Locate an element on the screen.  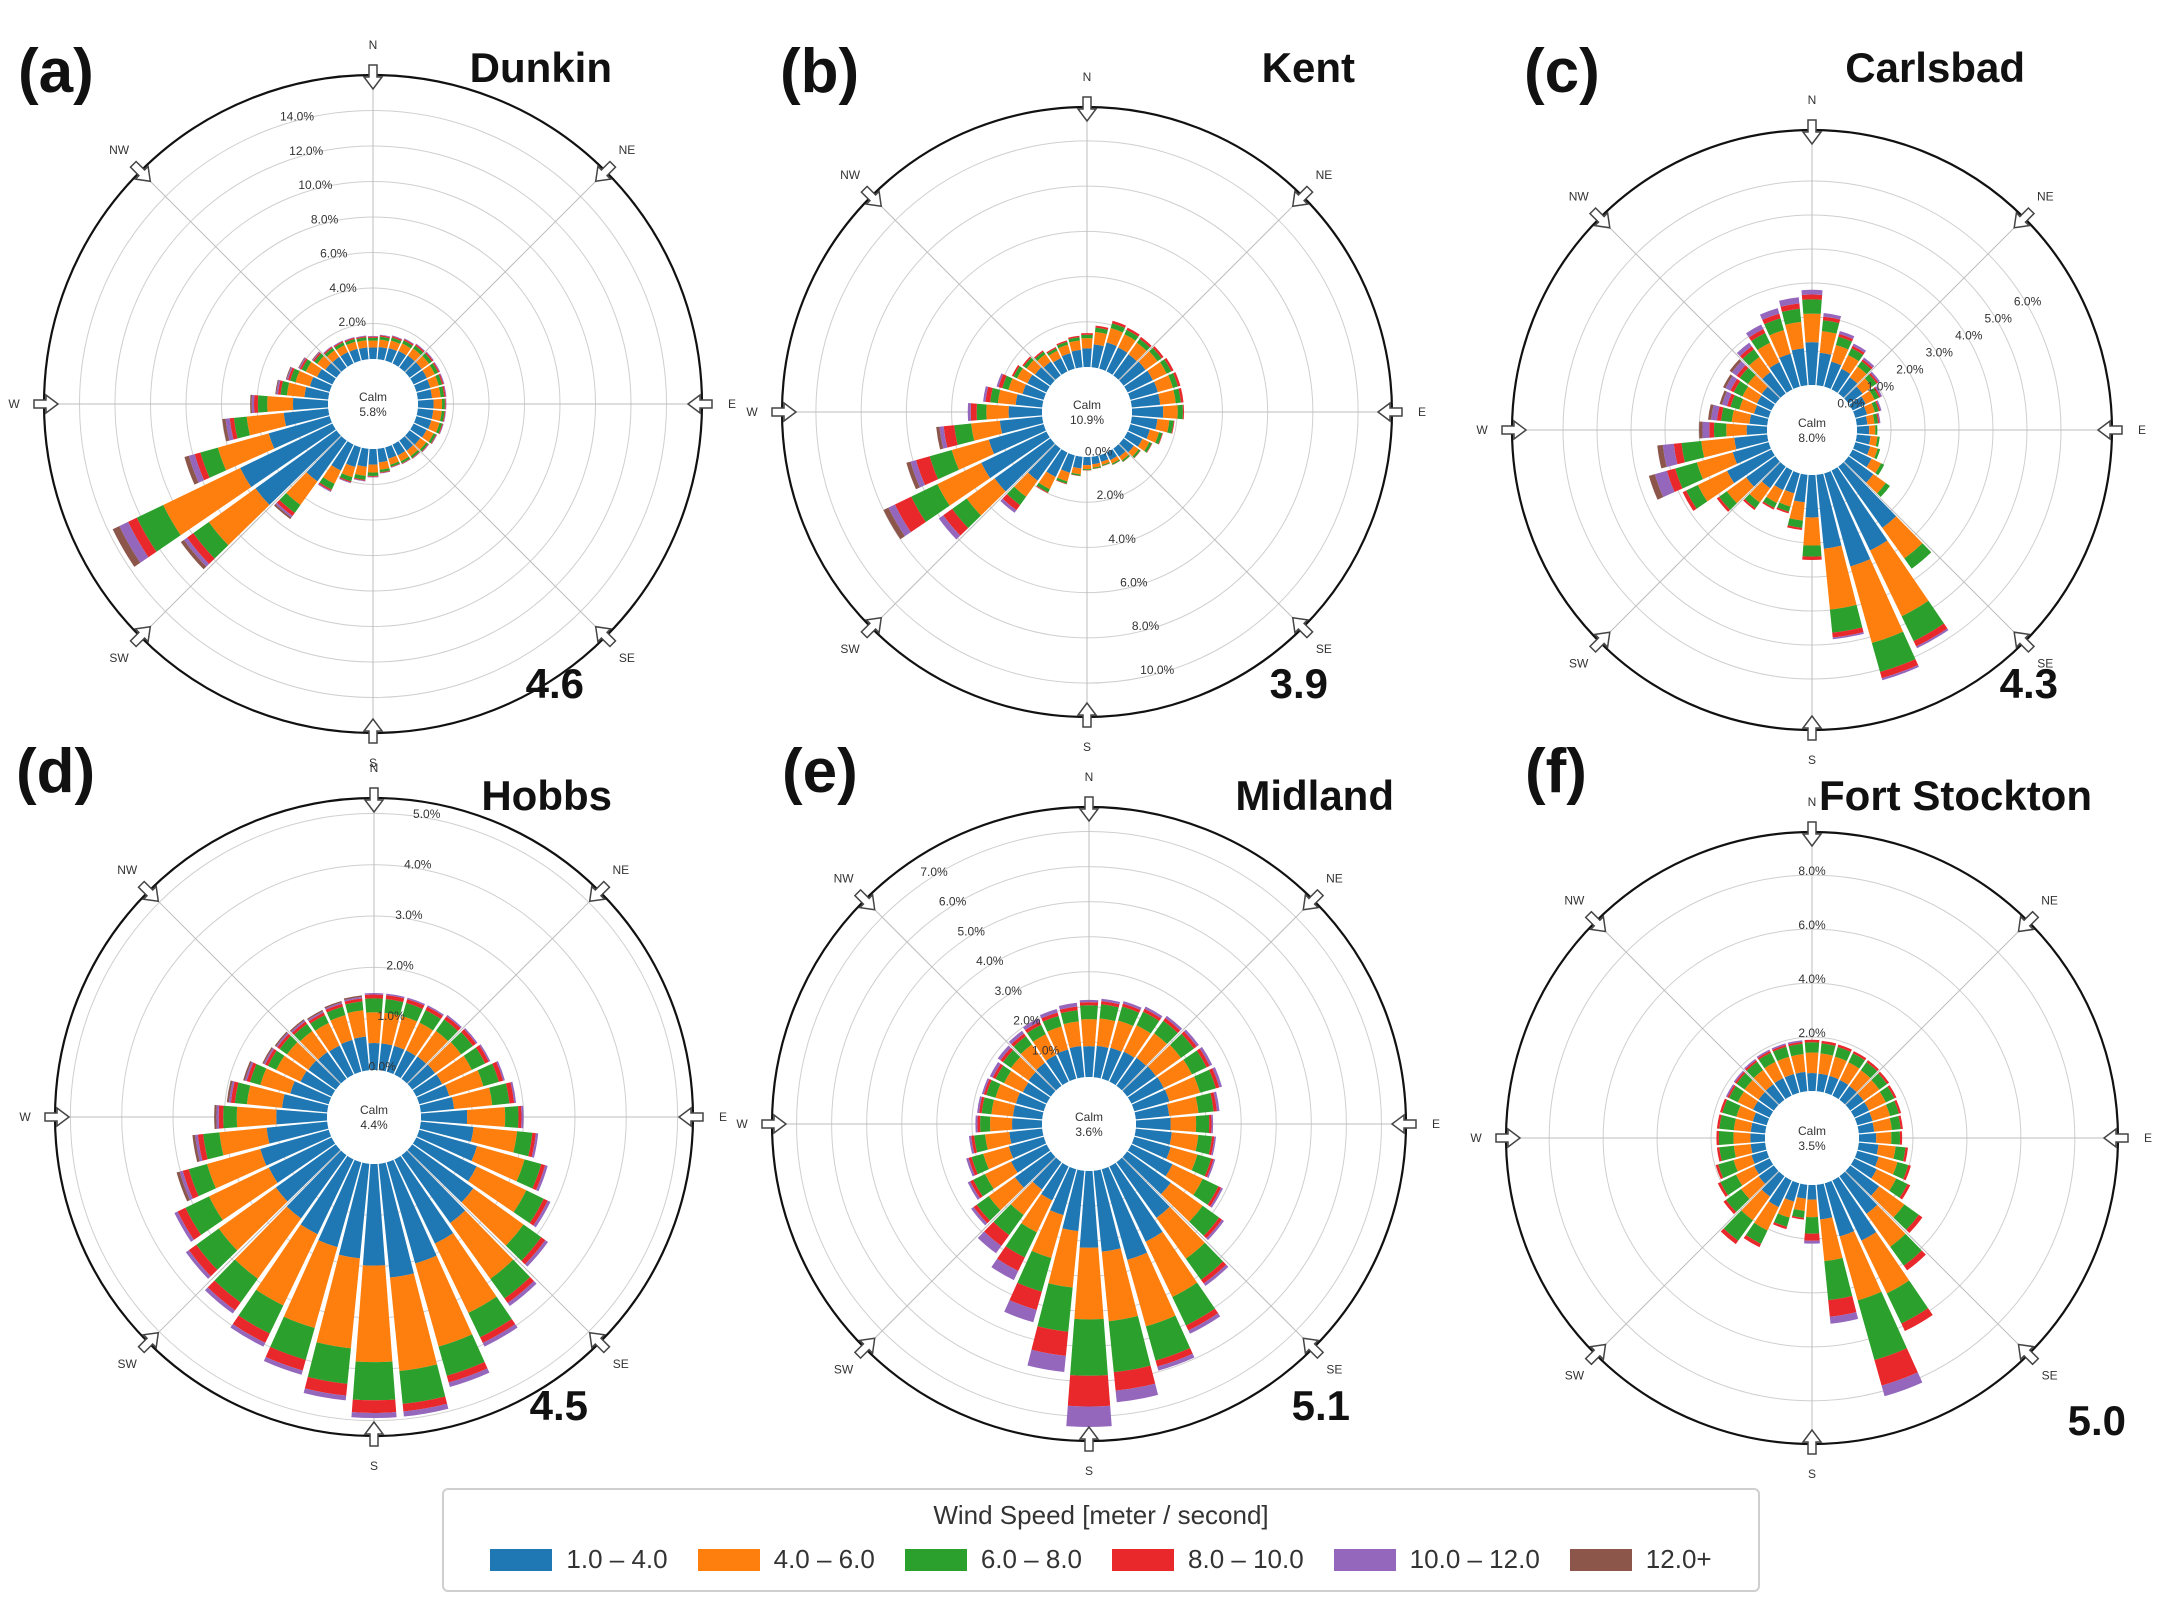
legend-label: 8.0 – 10.0 is located at coordinates (1246, 1559).